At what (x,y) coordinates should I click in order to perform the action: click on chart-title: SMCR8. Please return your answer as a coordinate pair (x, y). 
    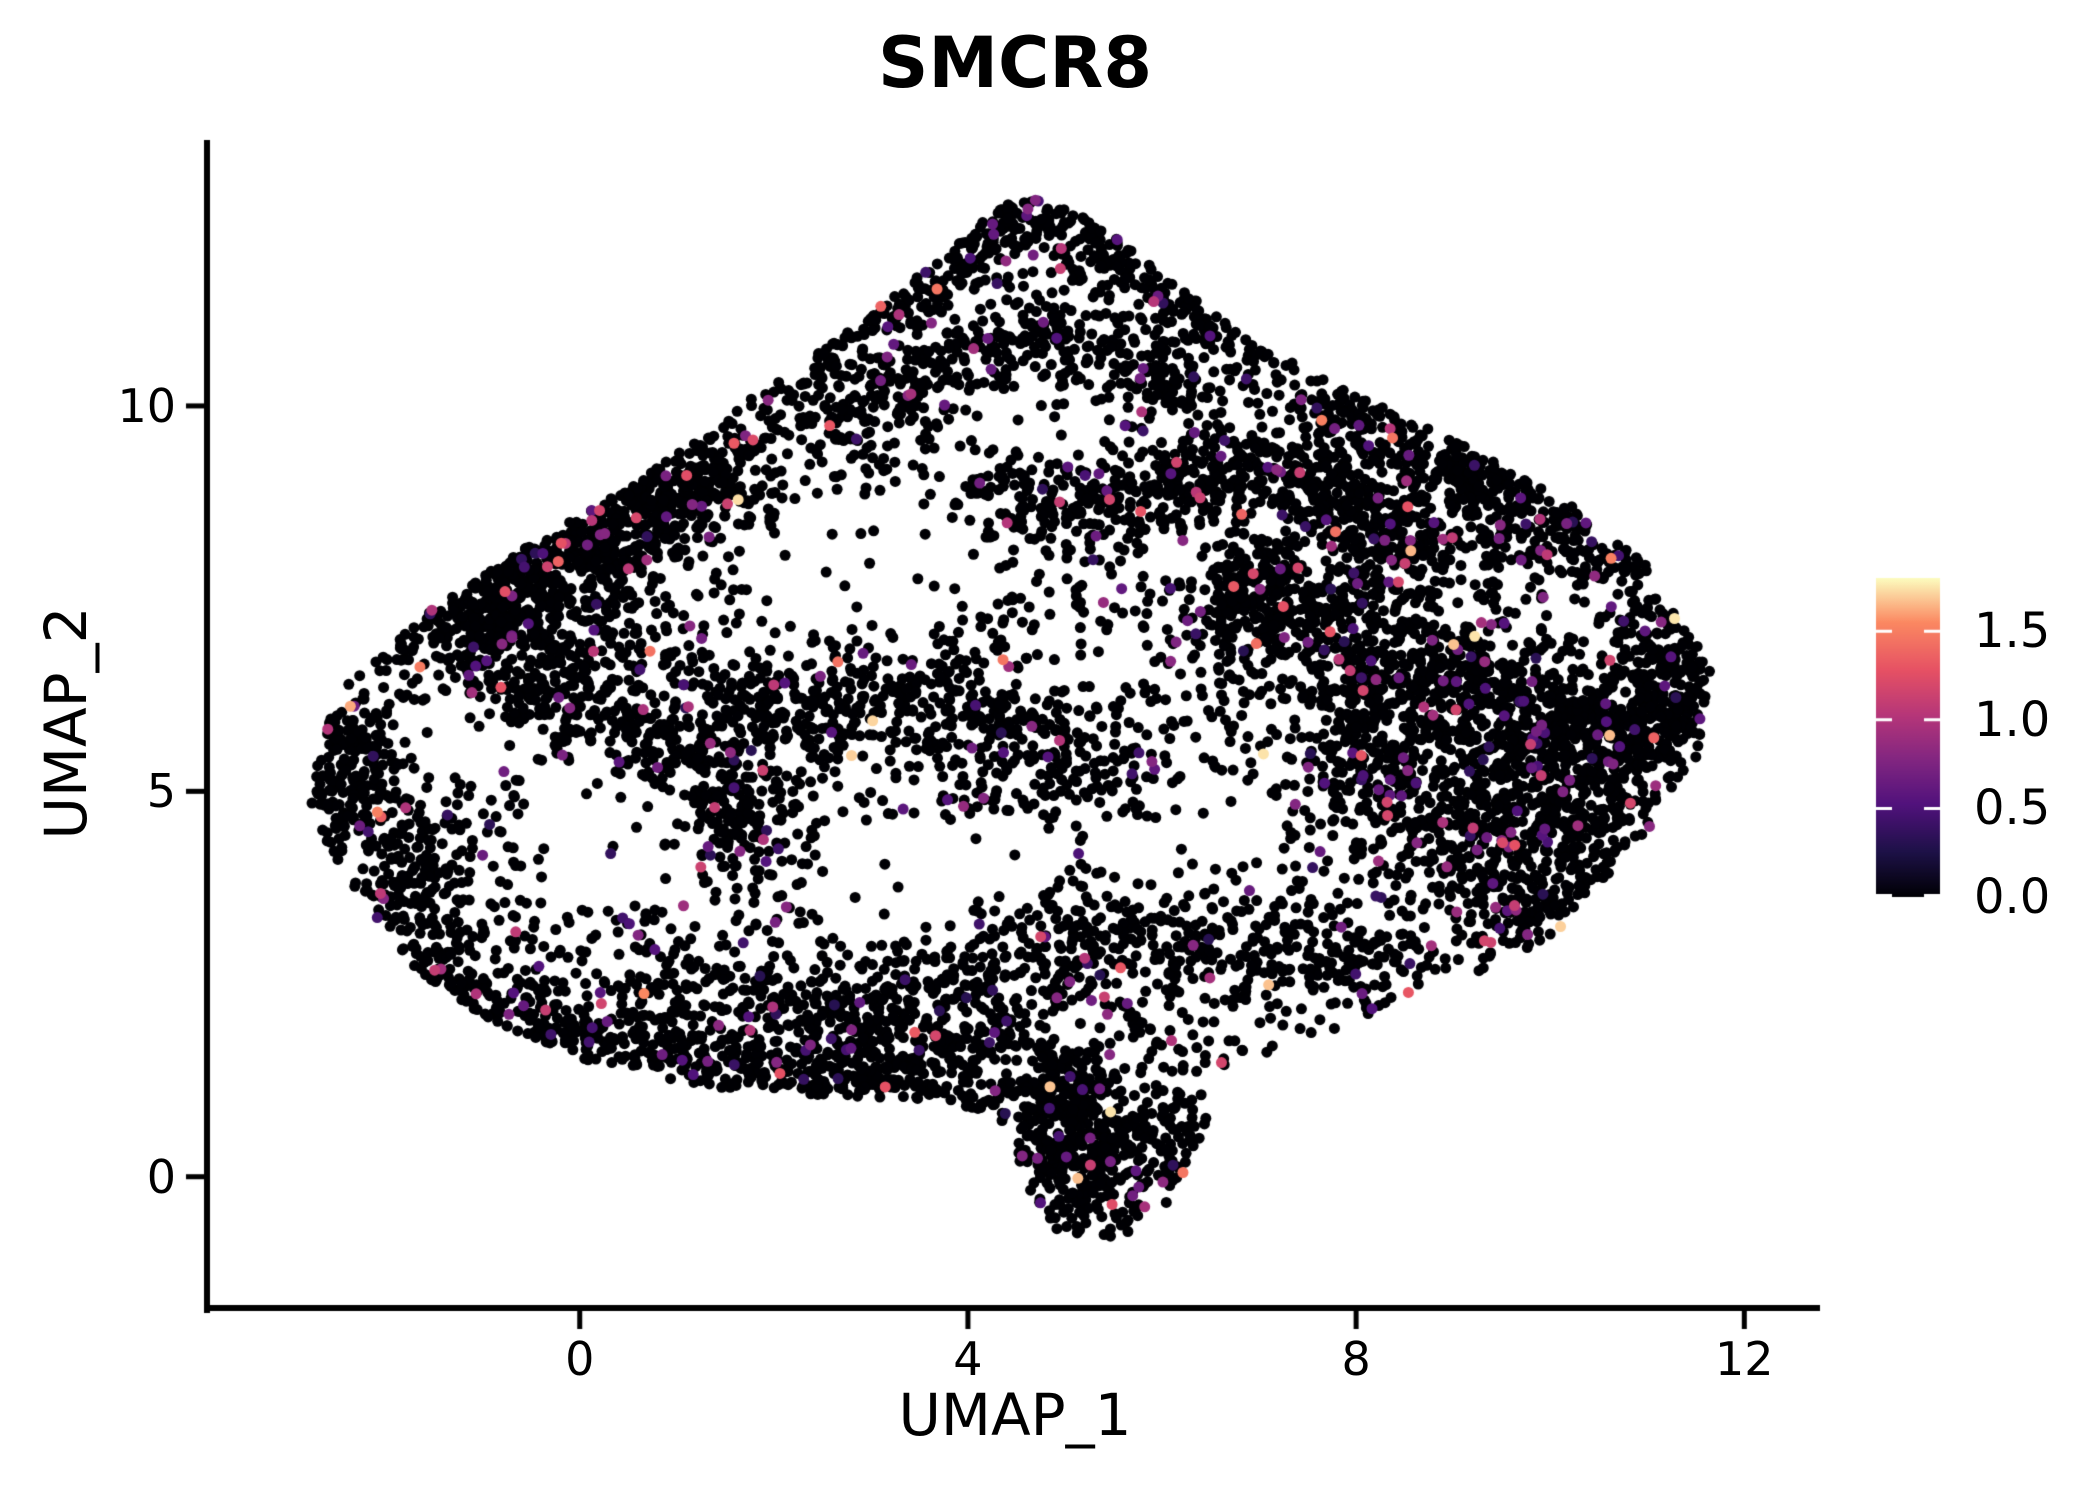
    Looking at the image, I should click on (1015, 63).